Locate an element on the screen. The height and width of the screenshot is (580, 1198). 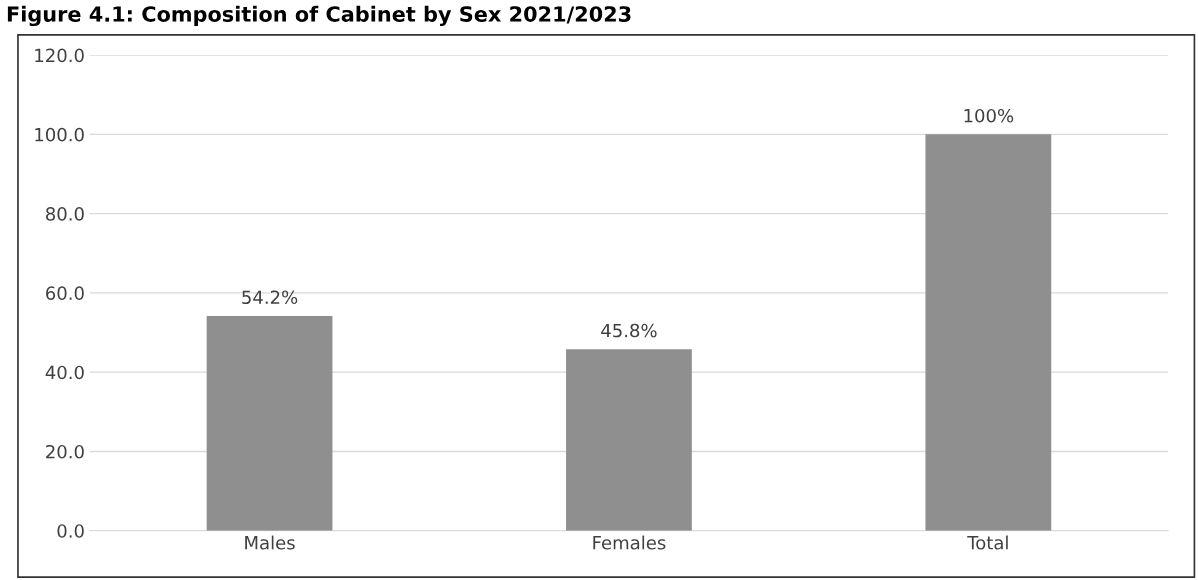
x-tick-label: Males is located at coordinates (270, 542).